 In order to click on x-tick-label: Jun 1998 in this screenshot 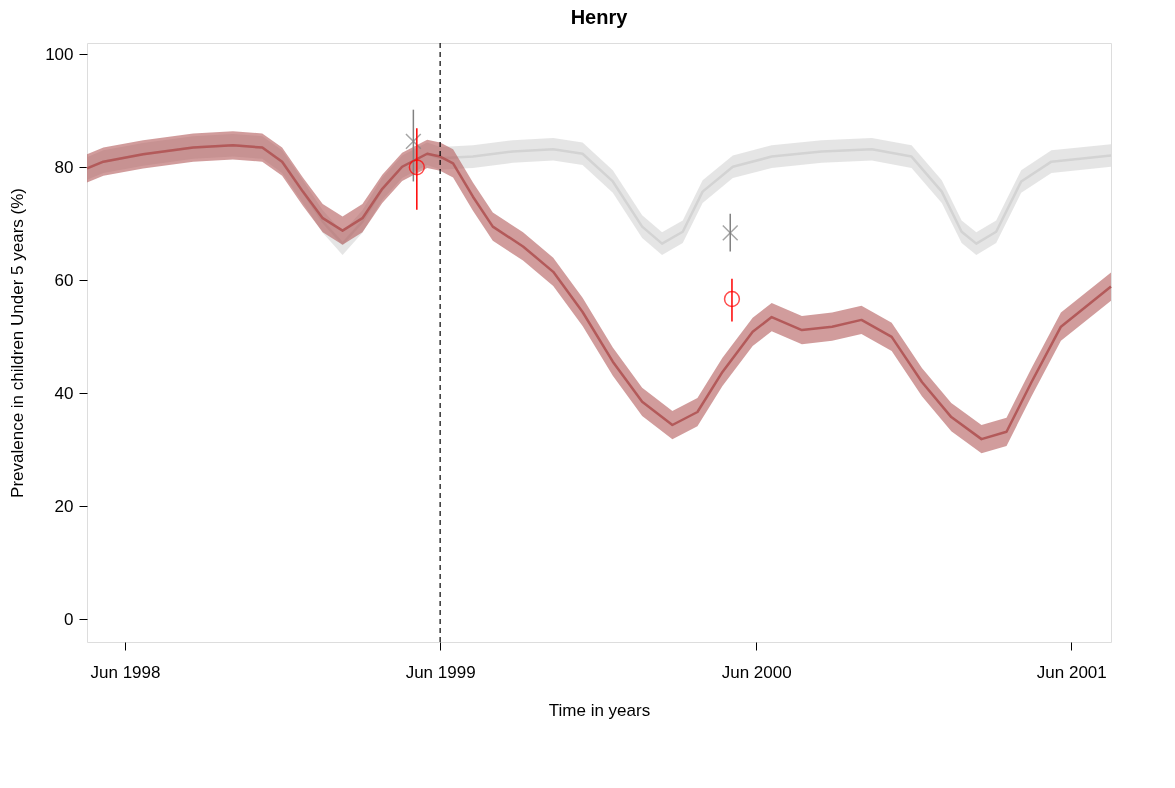, I will do `click(125, 672)`.